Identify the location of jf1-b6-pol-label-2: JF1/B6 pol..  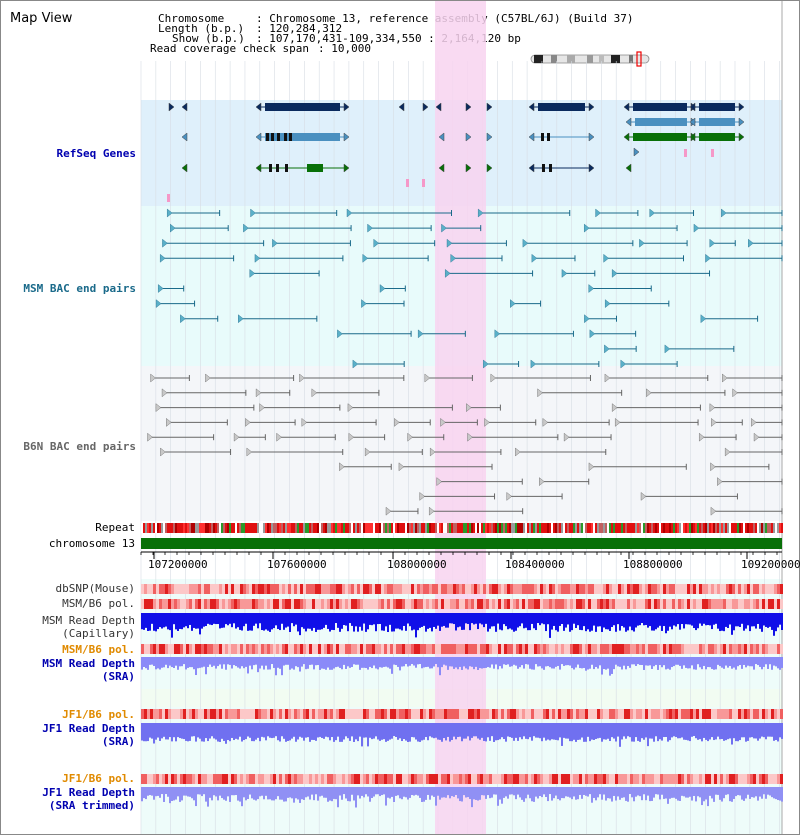
(98, 778).